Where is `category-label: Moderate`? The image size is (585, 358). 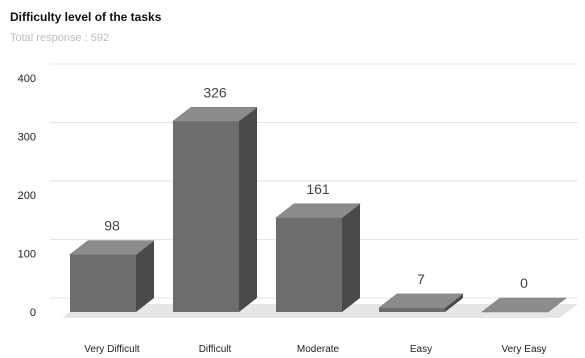
category-label: Moderate is located at coordinates (318, 349).